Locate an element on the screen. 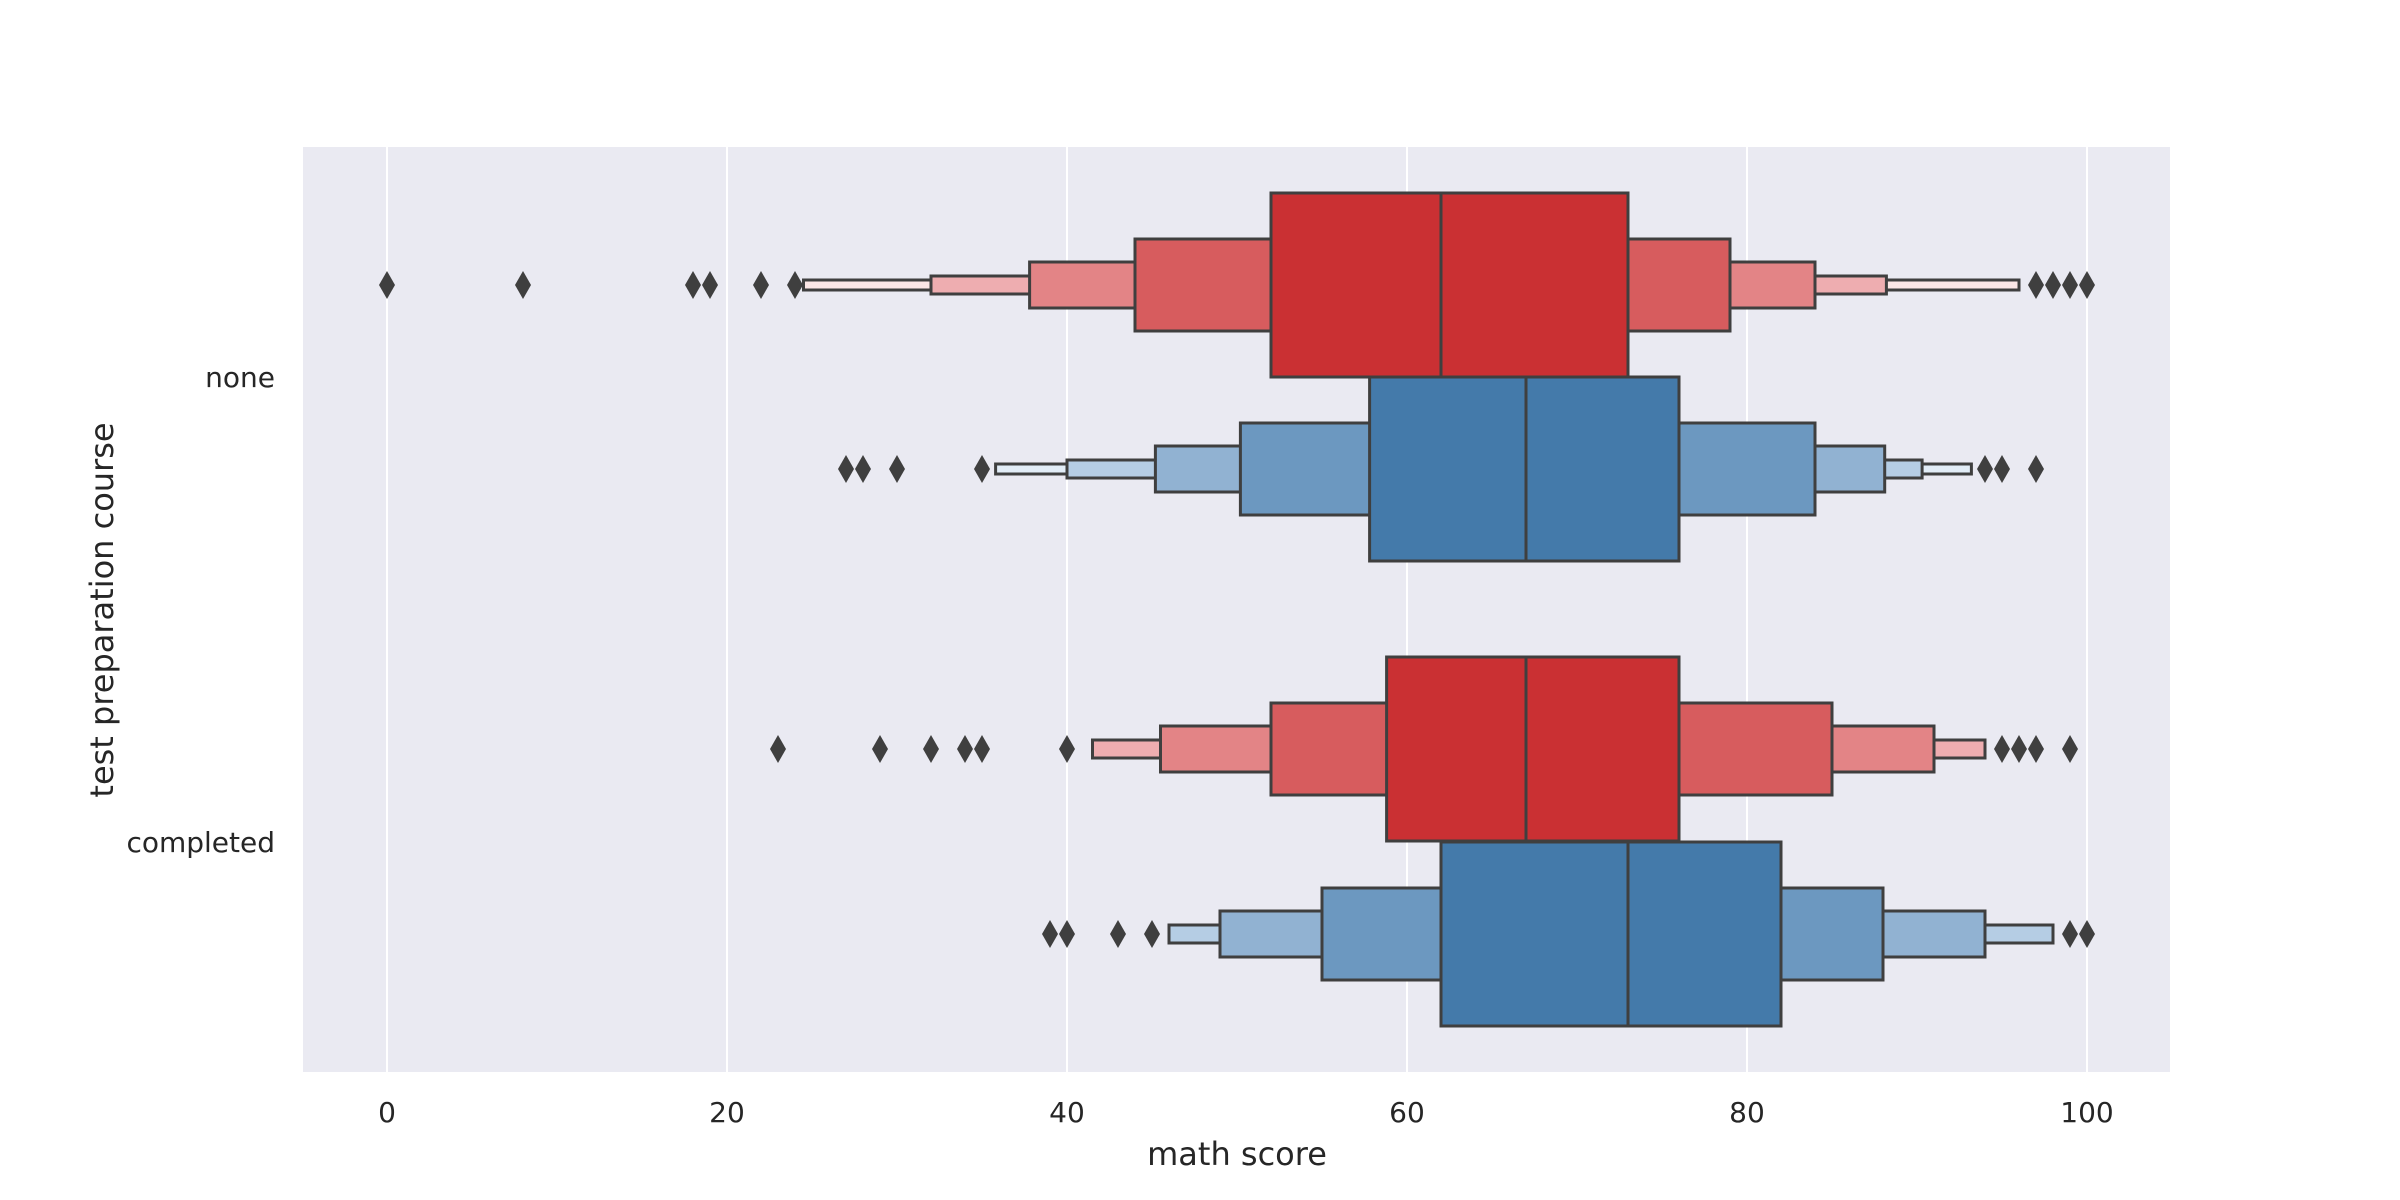 This screenshot has width=2400, height=1200. x-tick-label: 40 is located at coordinates (1067, 1112).